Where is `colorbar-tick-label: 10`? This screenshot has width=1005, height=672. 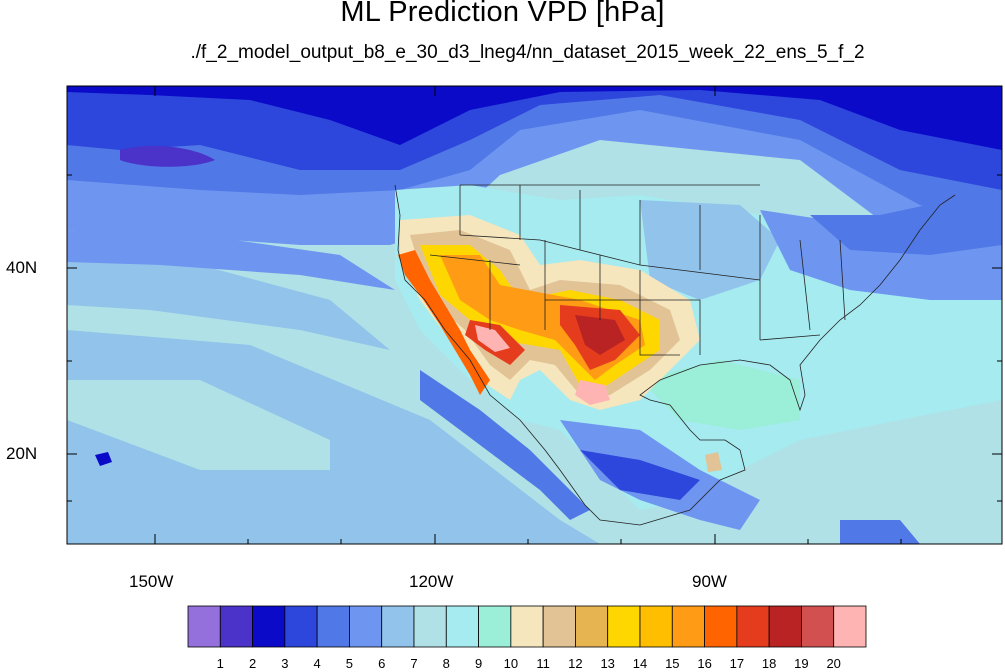
colorbar-tick-label: 10 is located at coordinates (511, 663).